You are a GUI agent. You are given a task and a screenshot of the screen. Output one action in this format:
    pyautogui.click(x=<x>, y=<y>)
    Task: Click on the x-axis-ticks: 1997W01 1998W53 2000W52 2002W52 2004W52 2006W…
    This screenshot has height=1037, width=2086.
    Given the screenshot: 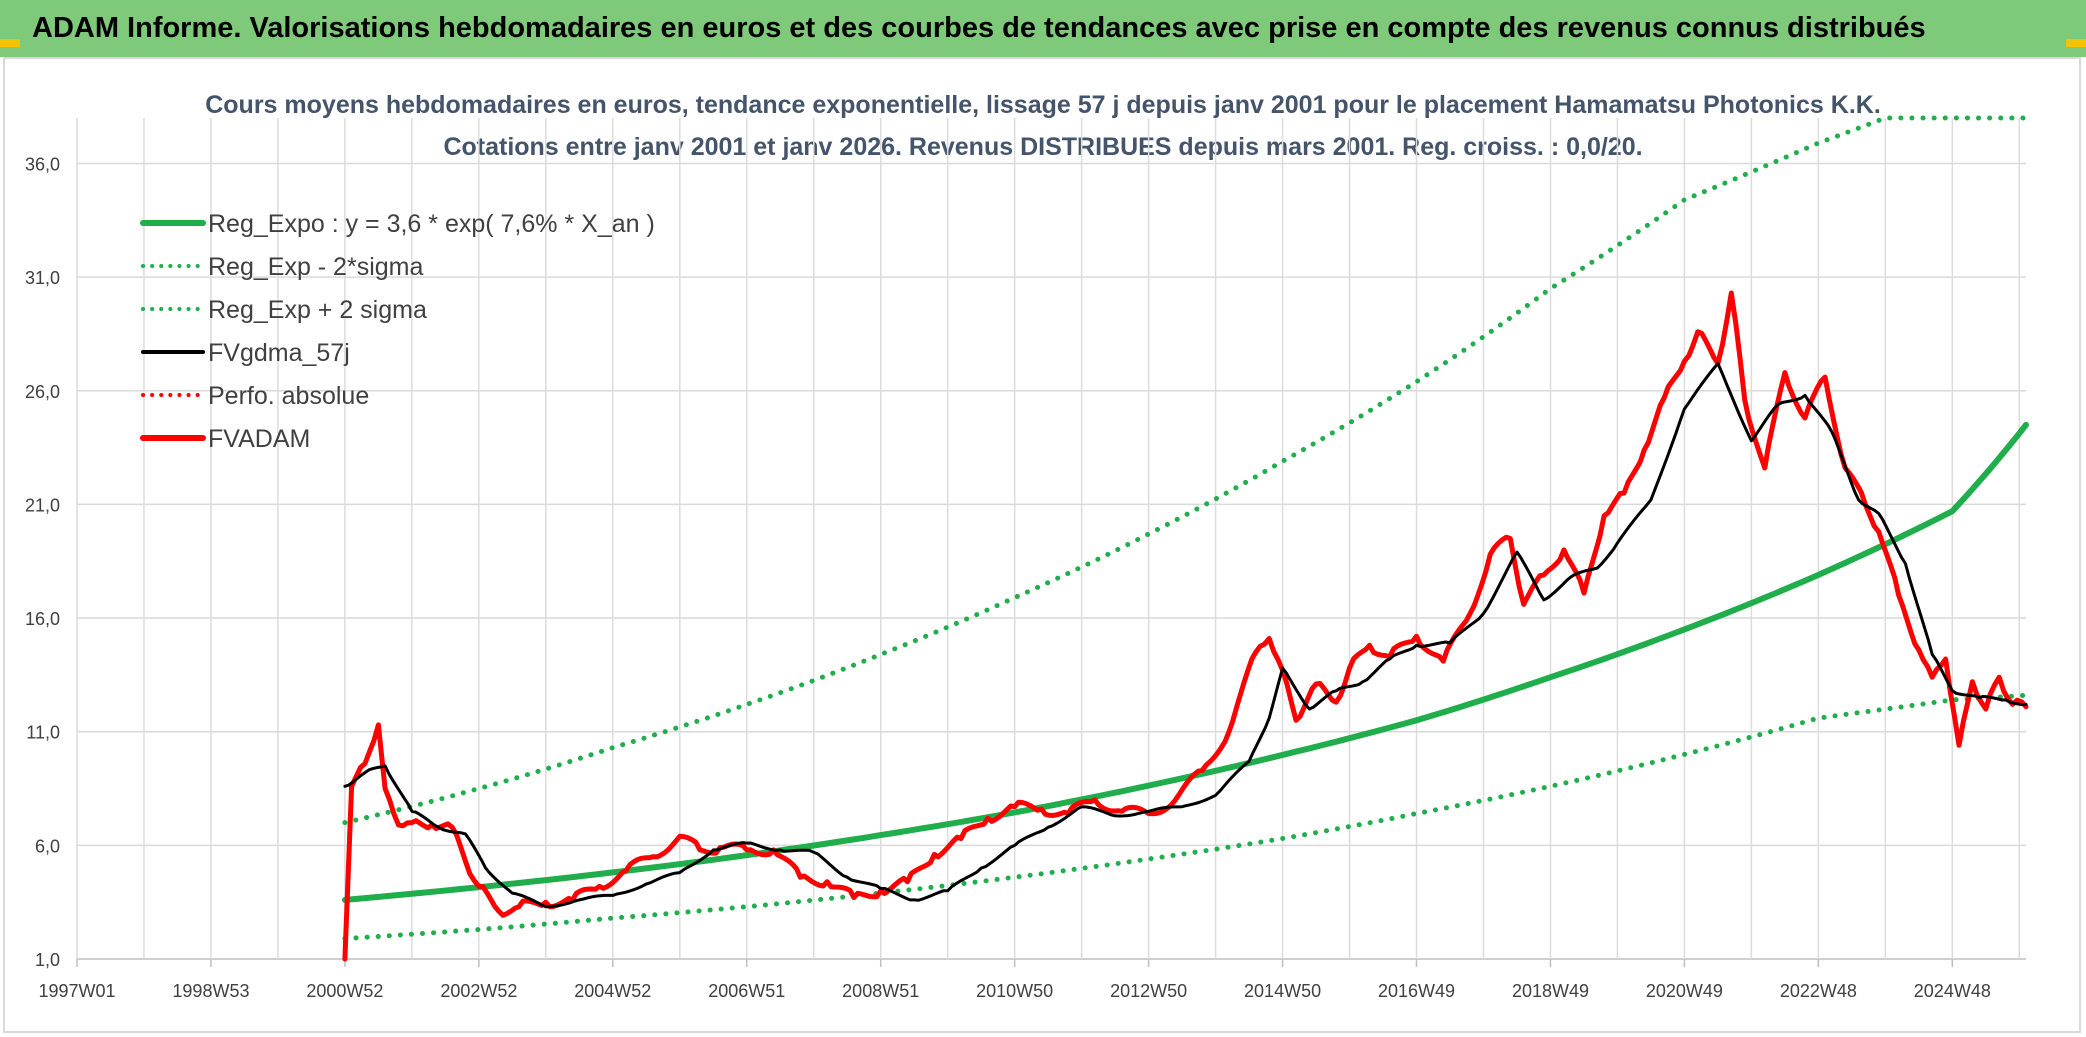 What is the action you would take?
    pyautogui.click(x=1014, y=980)
    